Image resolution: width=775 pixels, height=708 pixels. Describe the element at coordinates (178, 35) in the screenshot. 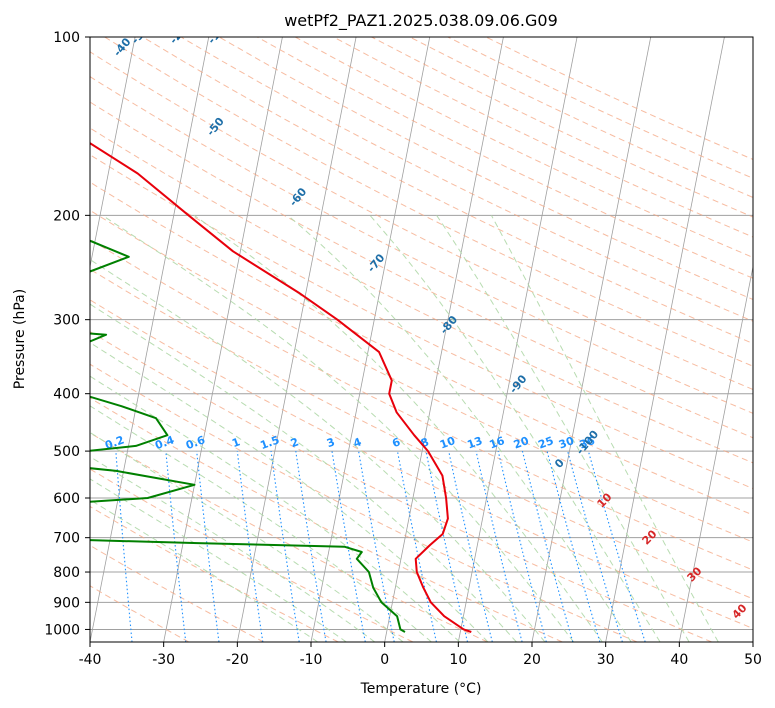

I see `dry-adiabat-label: -20` at that location.